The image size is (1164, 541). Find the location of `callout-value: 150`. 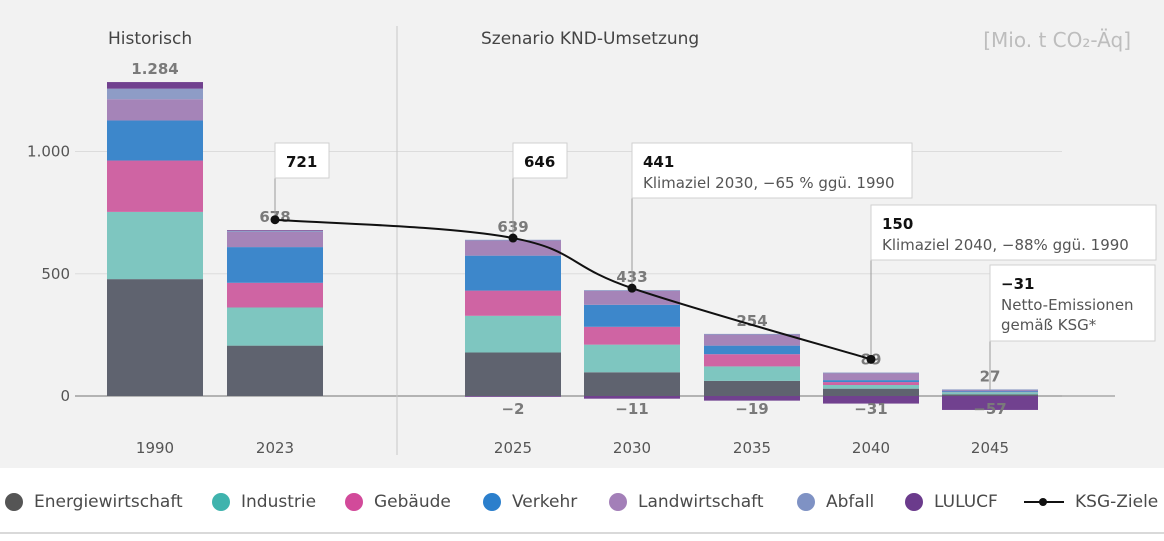

callout-value: 150 is located at coordinates (897, 224).